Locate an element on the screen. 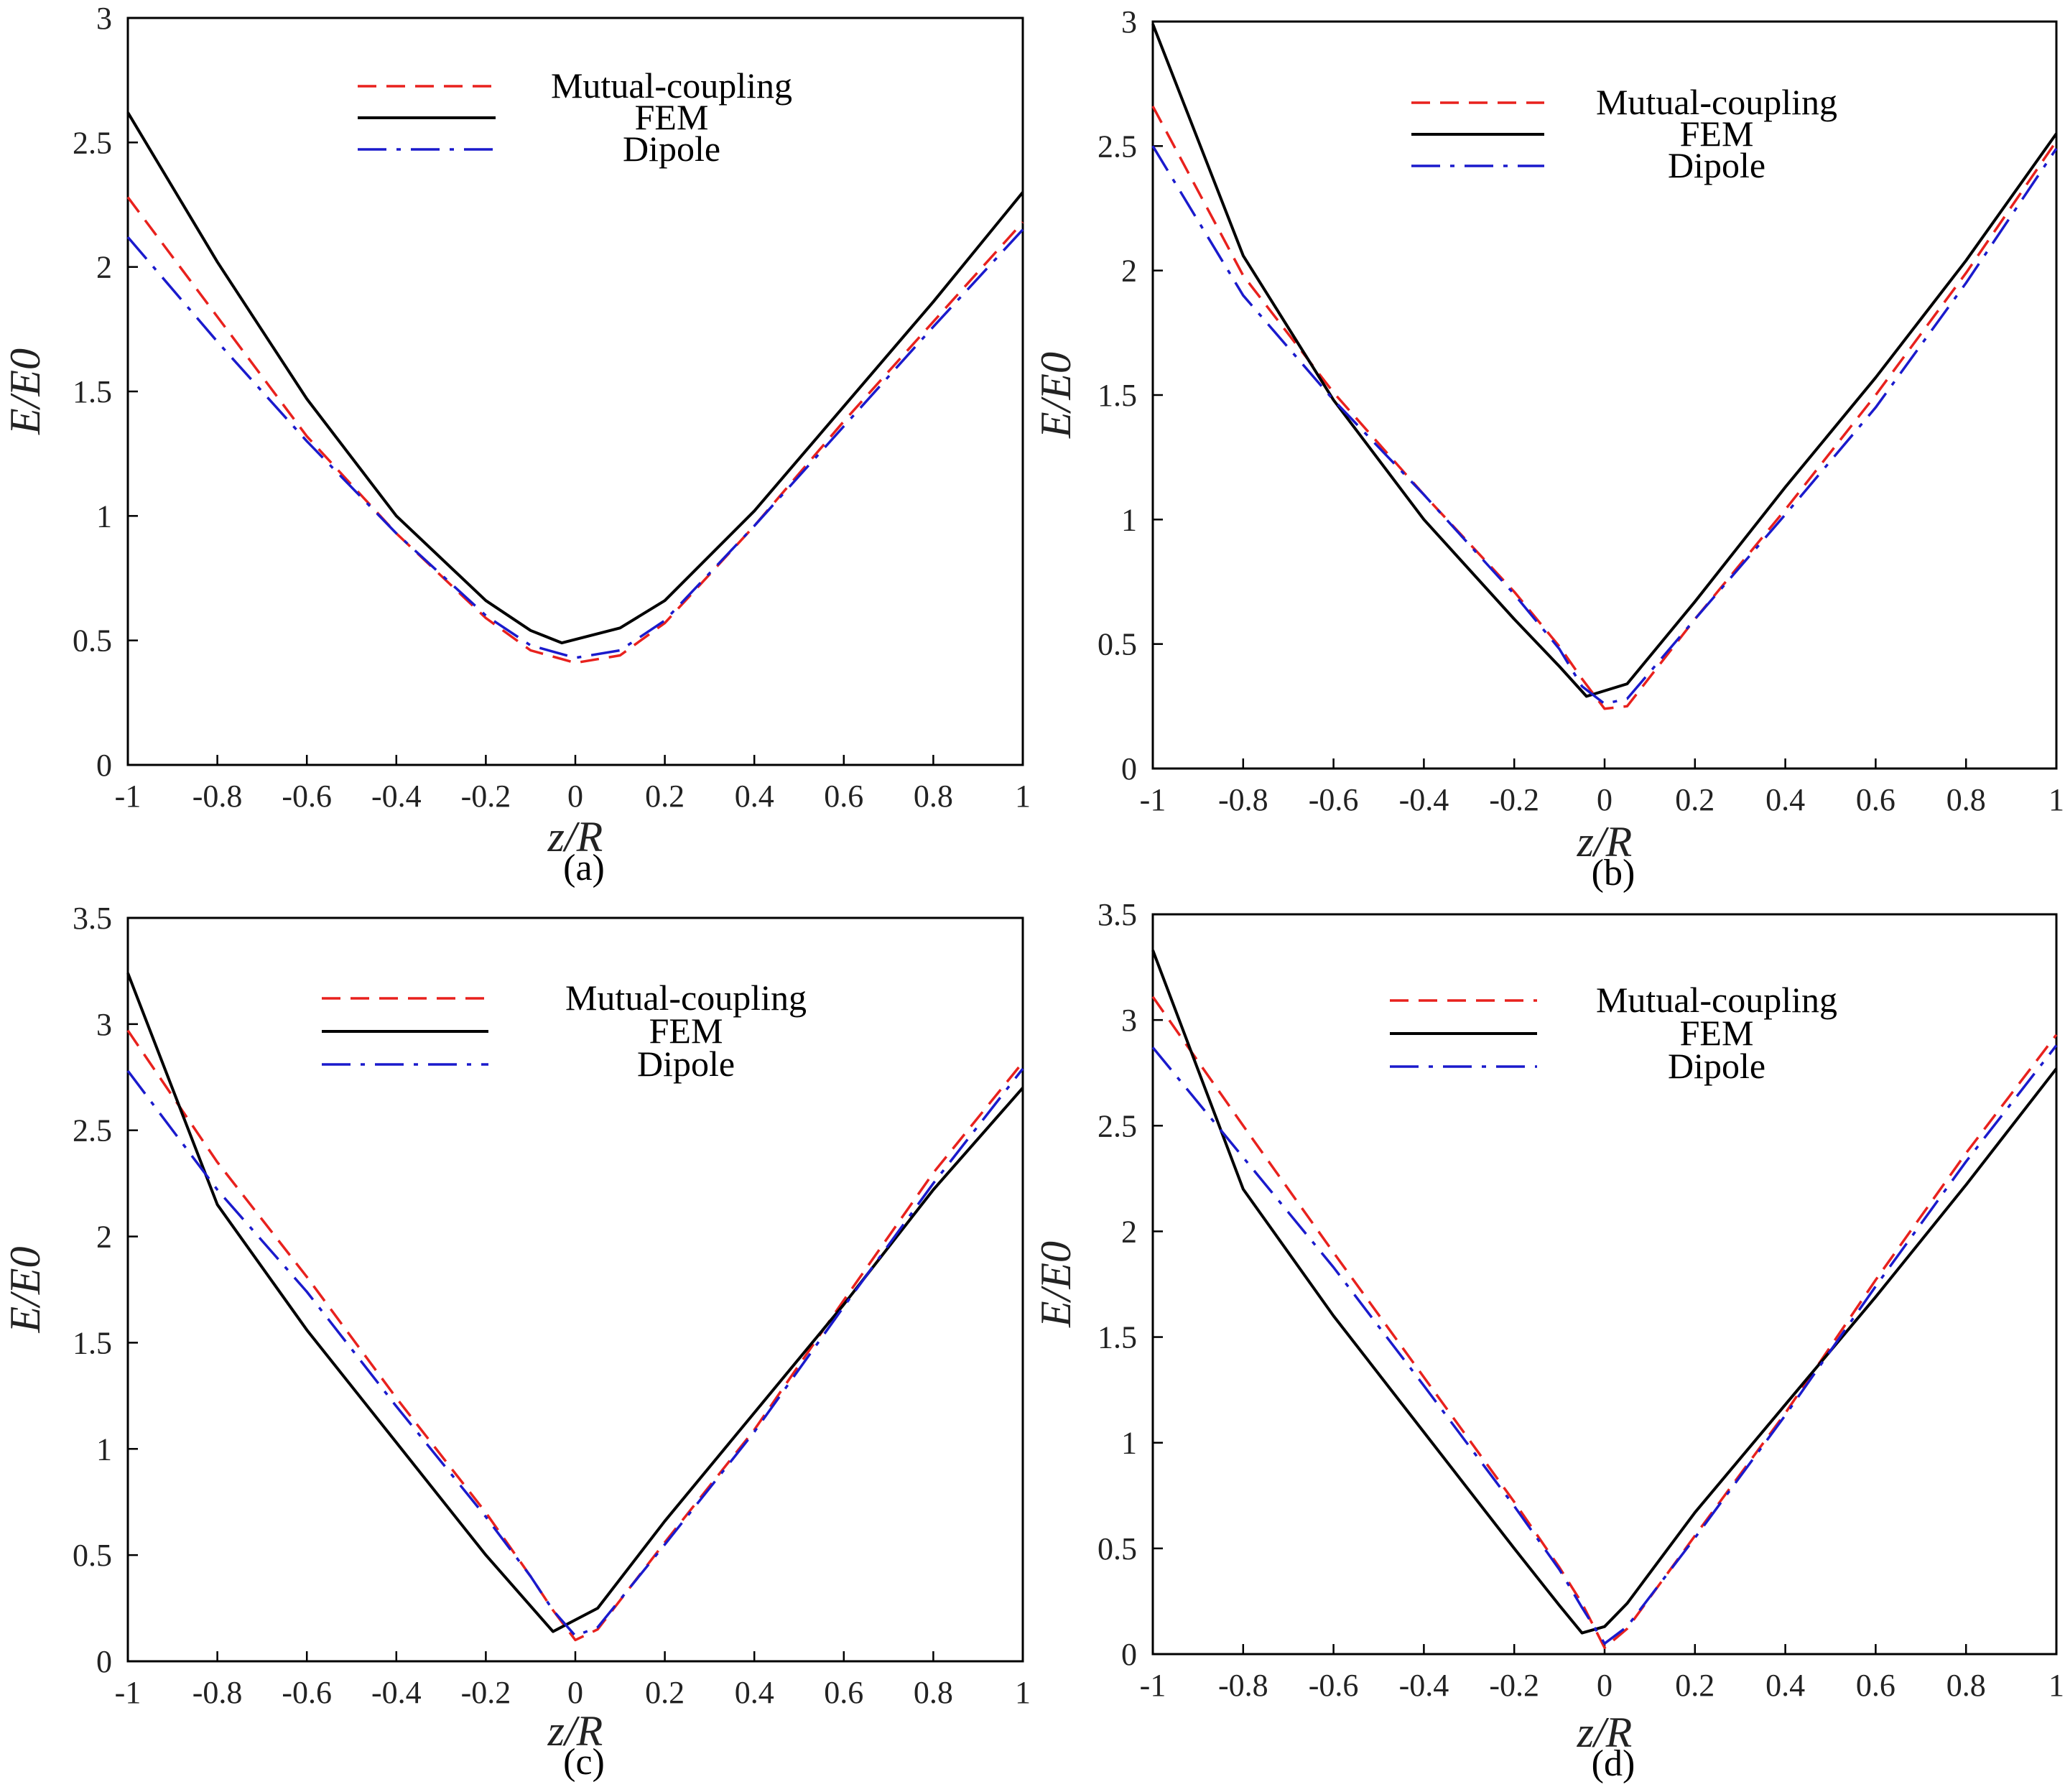 The width and height of the screenshot is (2065, 1792). series-line-fem is located at coordinates (575, 378).